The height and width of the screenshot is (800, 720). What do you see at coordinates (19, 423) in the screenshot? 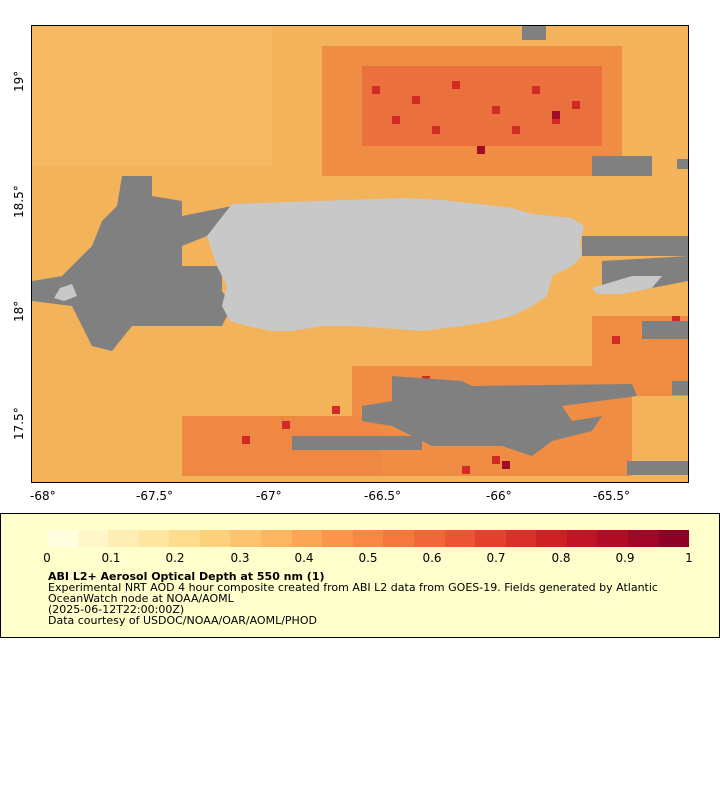
I see `y-tick-label: 17.5°` at bounding box center [19, 423].